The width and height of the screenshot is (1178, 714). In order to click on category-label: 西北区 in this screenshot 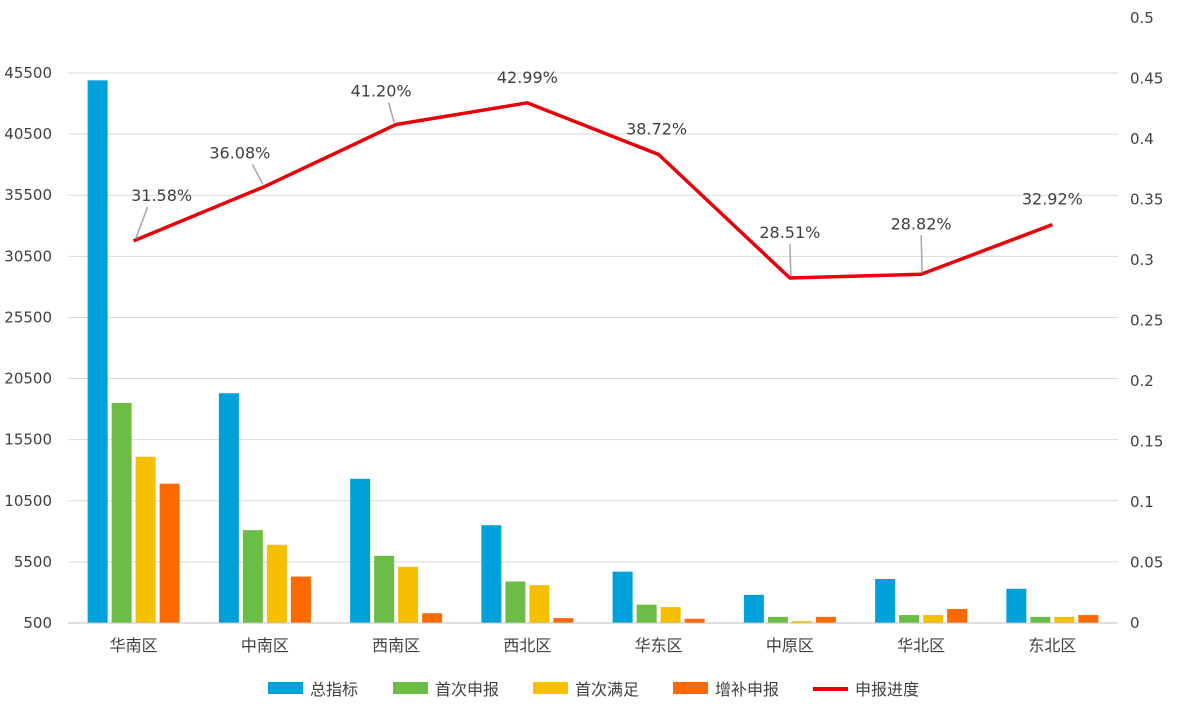, I will do `click(527, 645)`.